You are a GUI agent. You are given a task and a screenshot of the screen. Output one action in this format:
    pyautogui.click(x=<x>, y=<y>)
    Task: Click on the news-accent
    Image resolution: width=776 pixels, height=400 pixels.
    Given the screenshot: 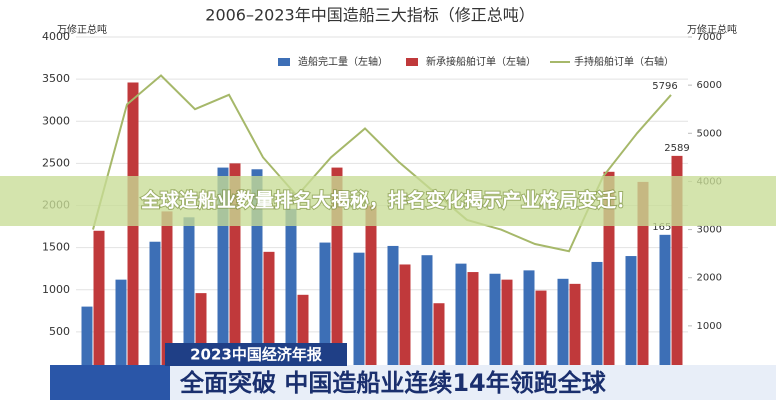 What is the action you would take?
    pyautogui.click(x=110, y=382)
    